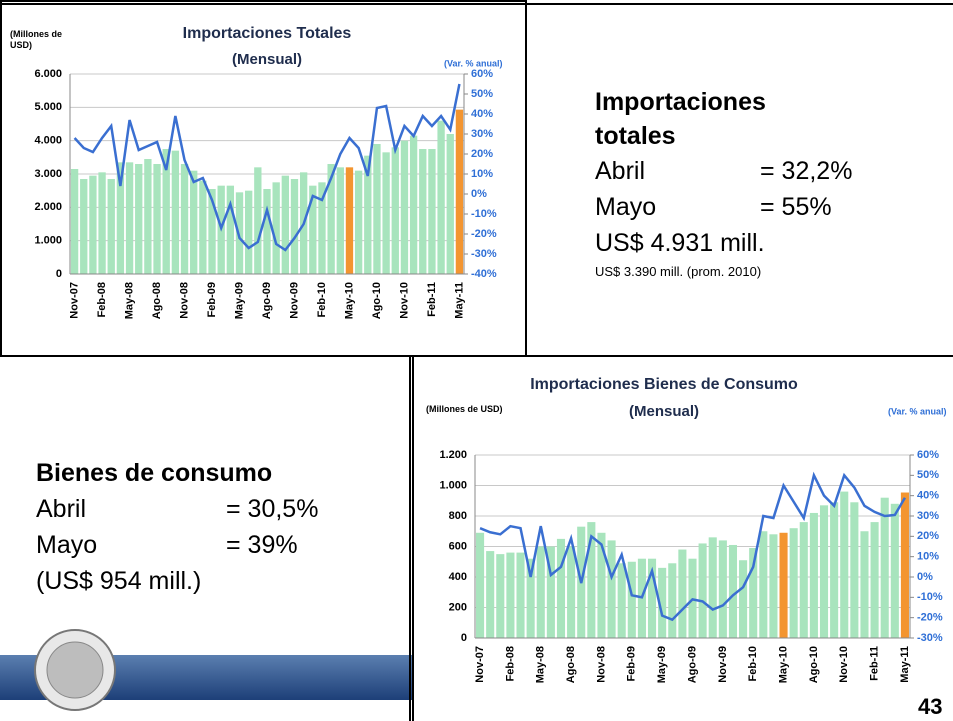 The image size is (953, 721). What do you see at coordinates (458, 516) in the screenshot?
I see `y-tick-label: 800` at bounding box center [458, 516].